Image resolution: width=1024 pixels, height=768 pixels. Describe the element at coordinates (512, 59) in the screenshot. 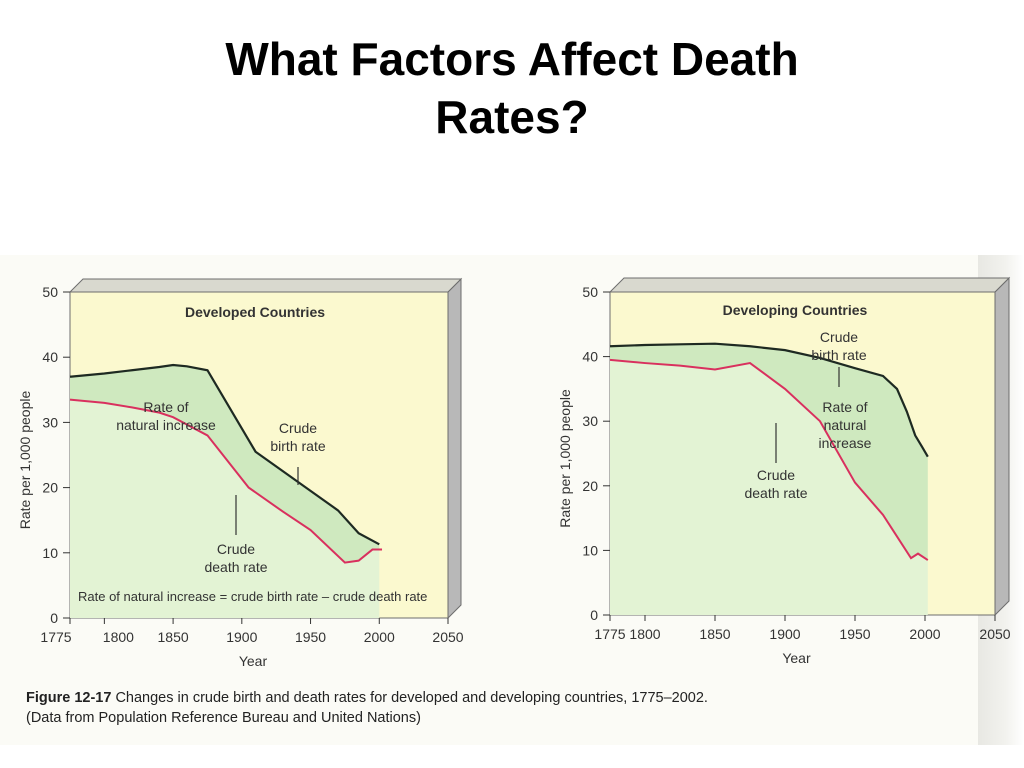

I see `slide-title-line-1: What Factors Affect Death` at that location.